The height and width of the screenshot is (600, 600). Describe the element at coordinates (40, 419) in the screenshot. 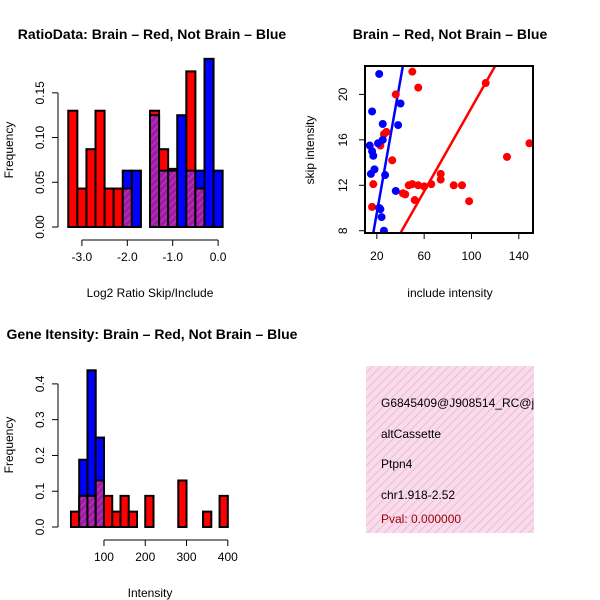

I see `y-tick-label: 0.3` at that location.